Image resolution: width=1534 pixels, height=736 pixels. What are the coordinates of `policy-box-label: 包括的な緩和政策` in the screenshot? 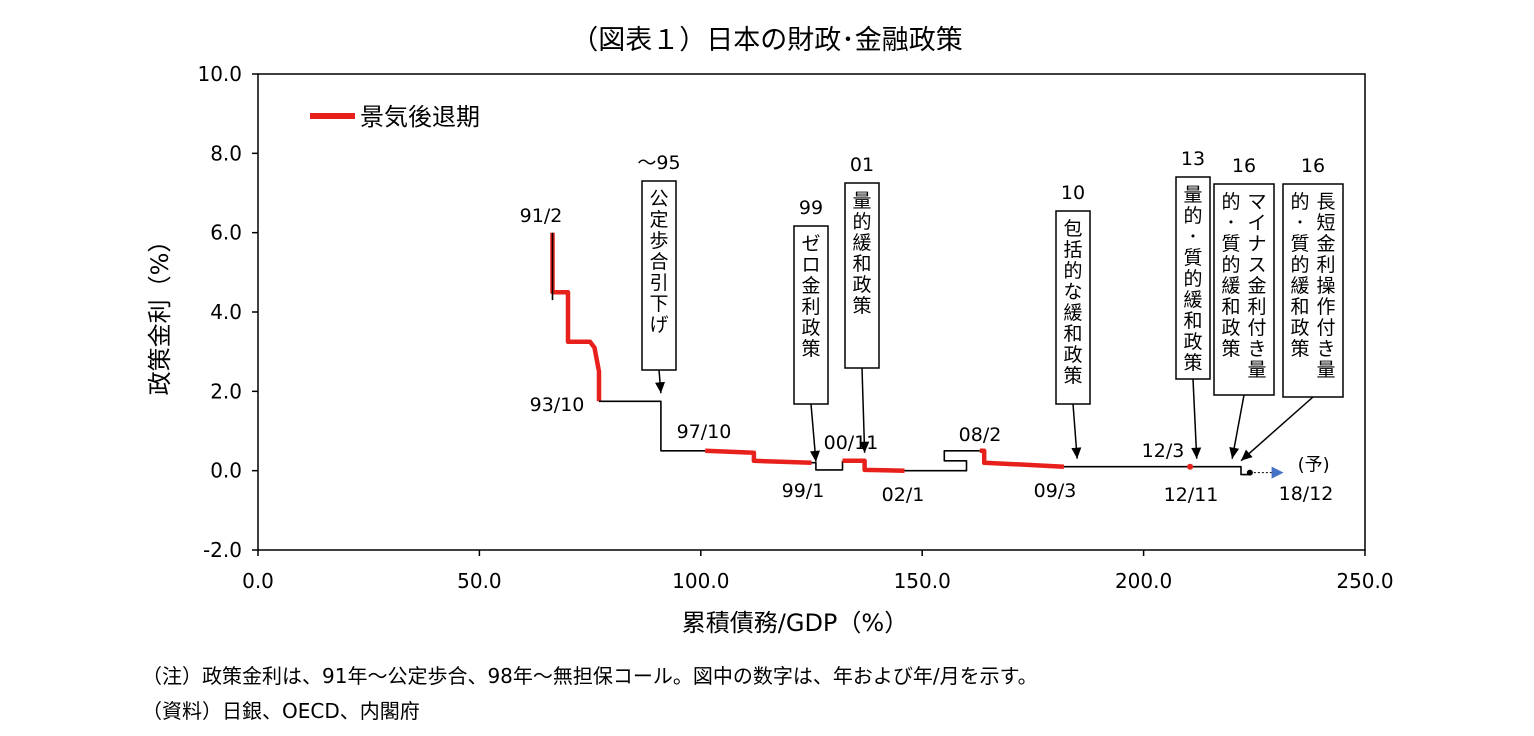 It's located at (1072, 302).